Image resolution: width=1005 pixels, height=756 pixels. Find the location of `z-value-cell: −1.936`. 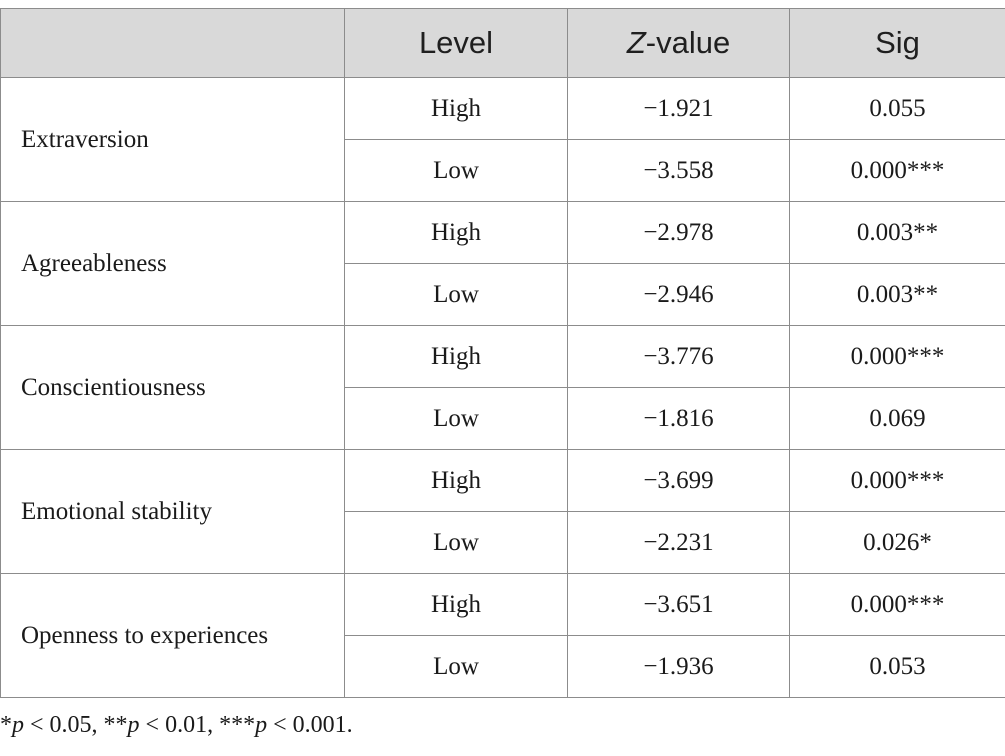

z-value-cell: −1.936 is located at coordinates (678, 666).